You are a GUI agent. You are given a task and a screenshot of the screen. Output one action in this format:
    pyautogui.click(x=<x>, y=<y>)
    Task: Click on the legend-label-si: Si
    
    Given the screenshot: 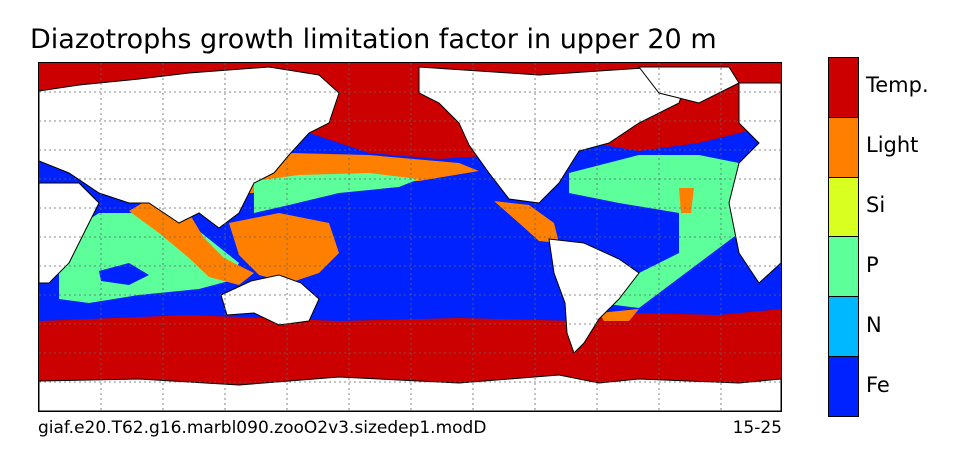 What is the action you would take?
    pyautogui.click(x=876, y=205)
    